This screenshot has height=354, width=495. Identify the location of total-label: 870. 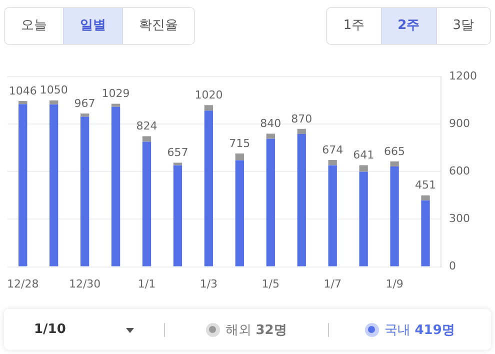
(301, 119).